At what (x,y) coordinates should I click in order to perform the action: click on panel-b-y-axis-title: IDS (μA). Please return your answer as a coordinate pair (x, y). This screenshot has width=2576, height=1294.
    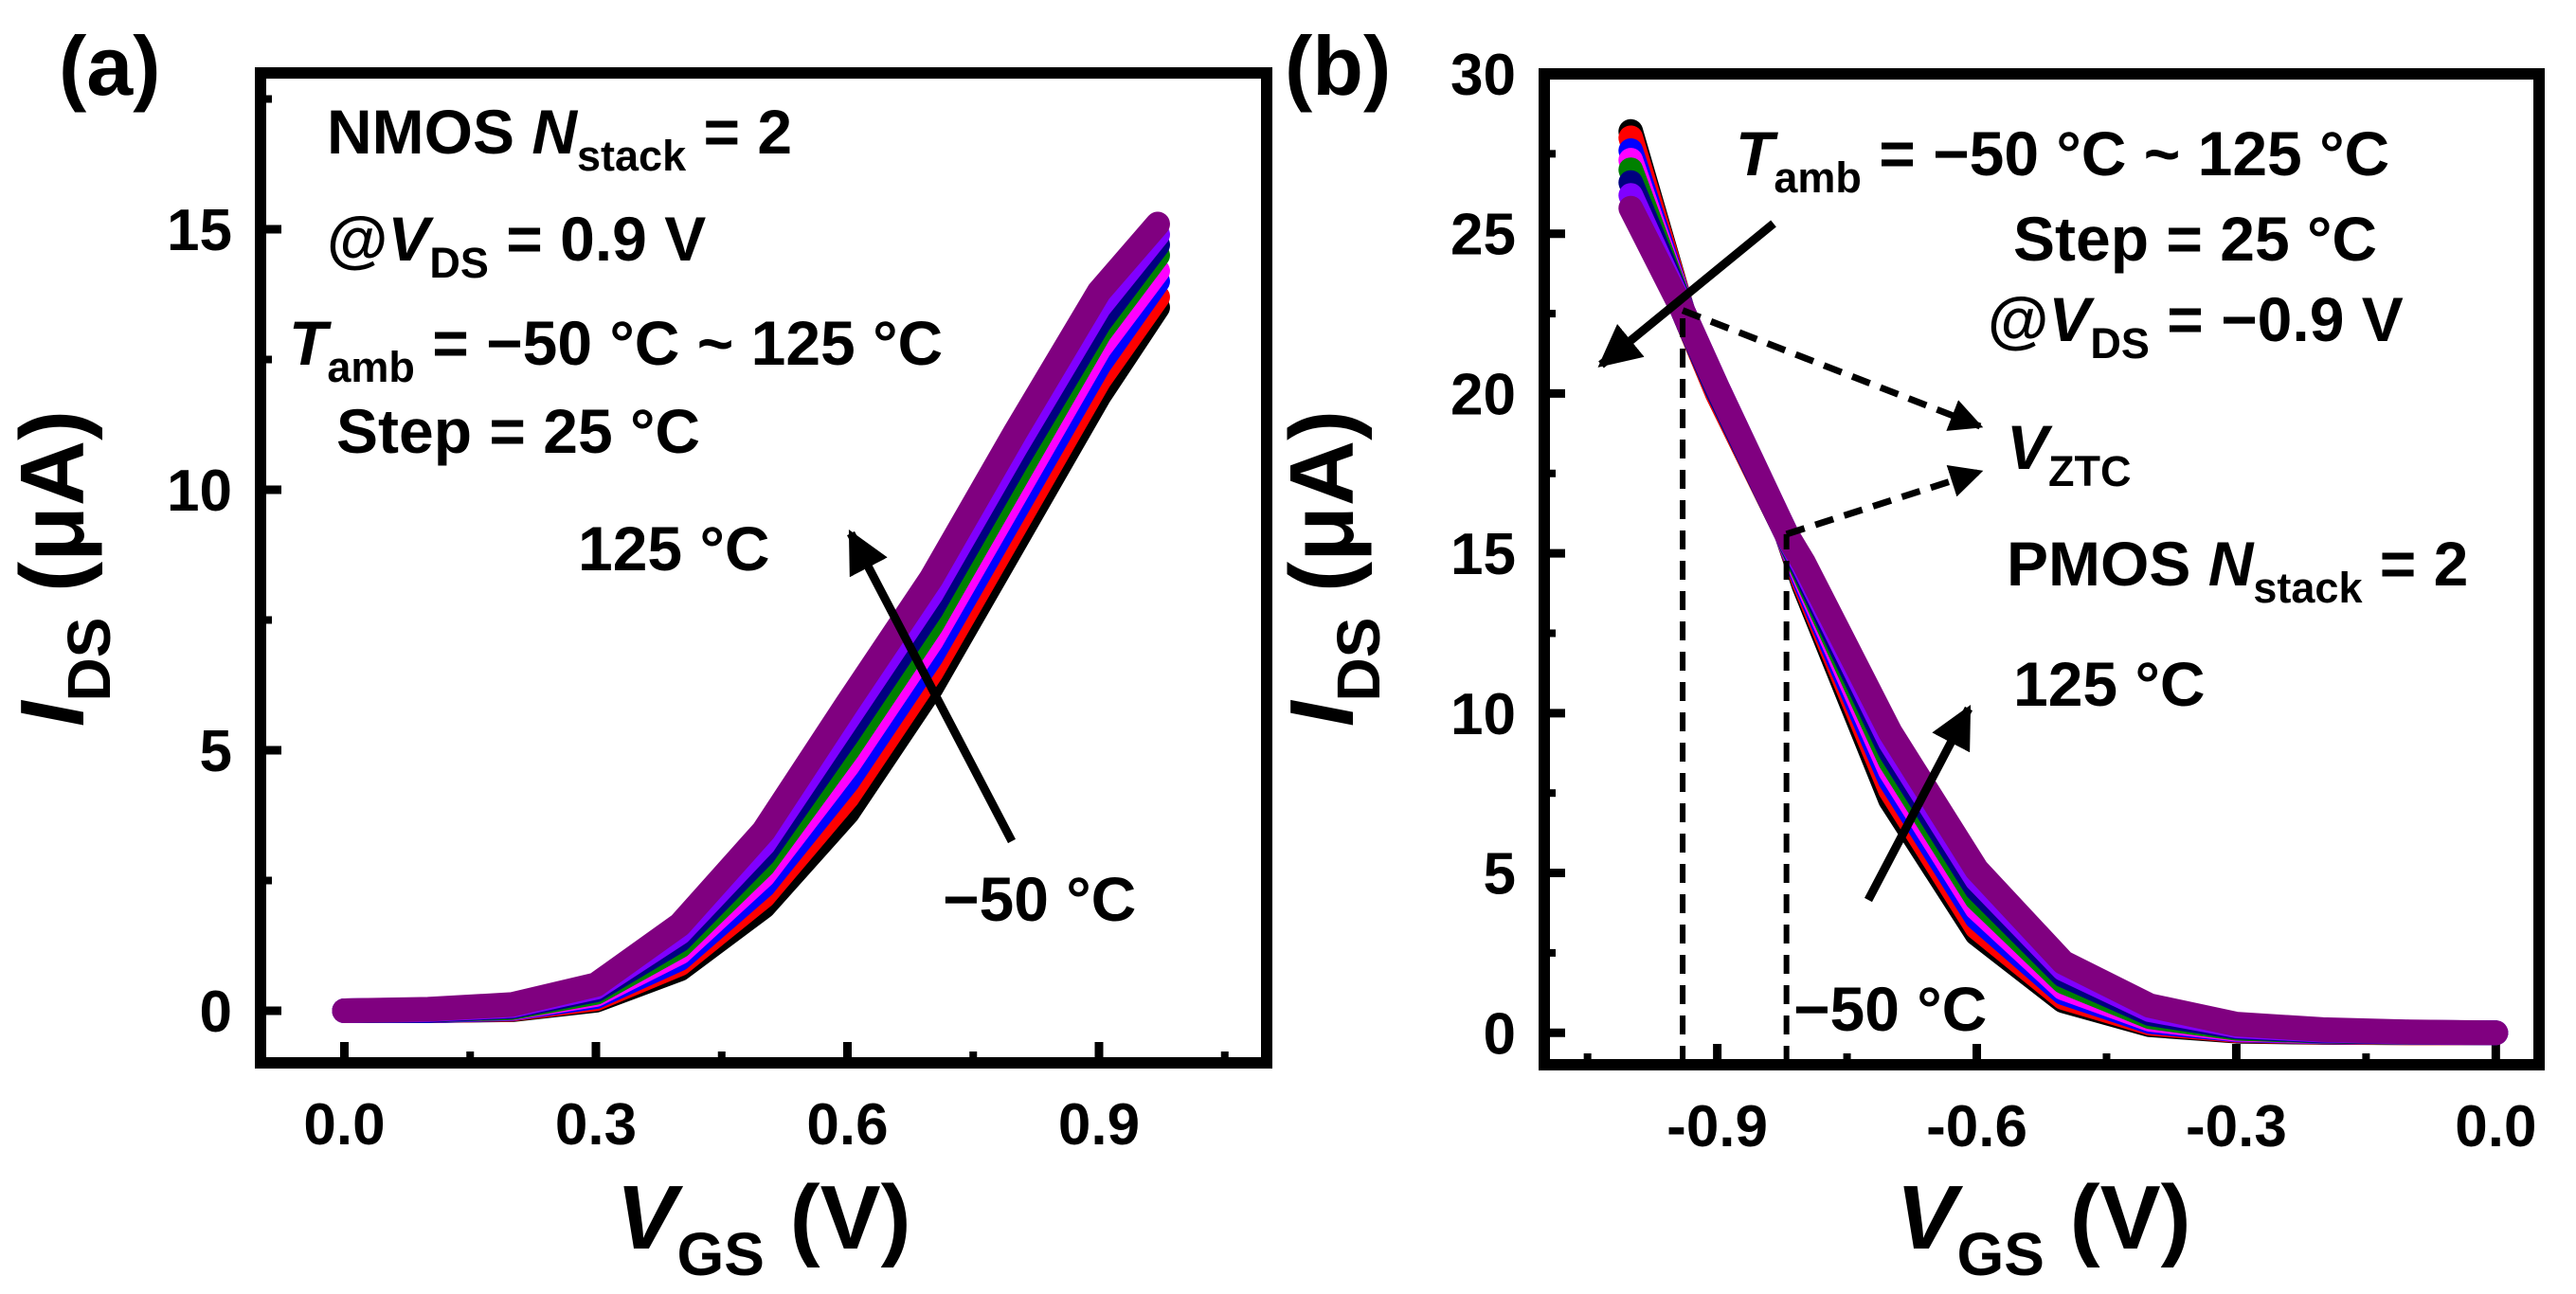
    Looking at the image, I should click on (1332, 568).